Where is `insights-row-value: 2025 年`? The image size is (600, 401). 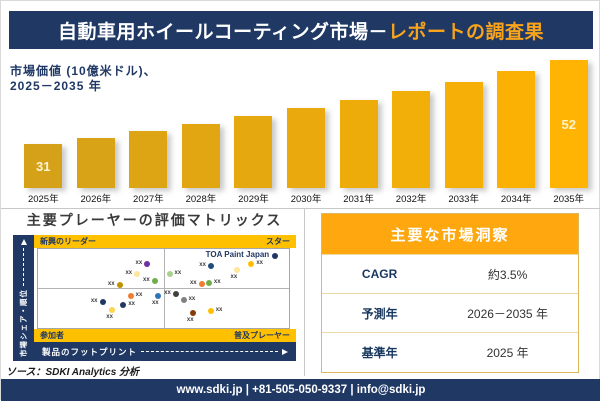
insights-row-value: 2025 年 is located at coordinates (507, 352).